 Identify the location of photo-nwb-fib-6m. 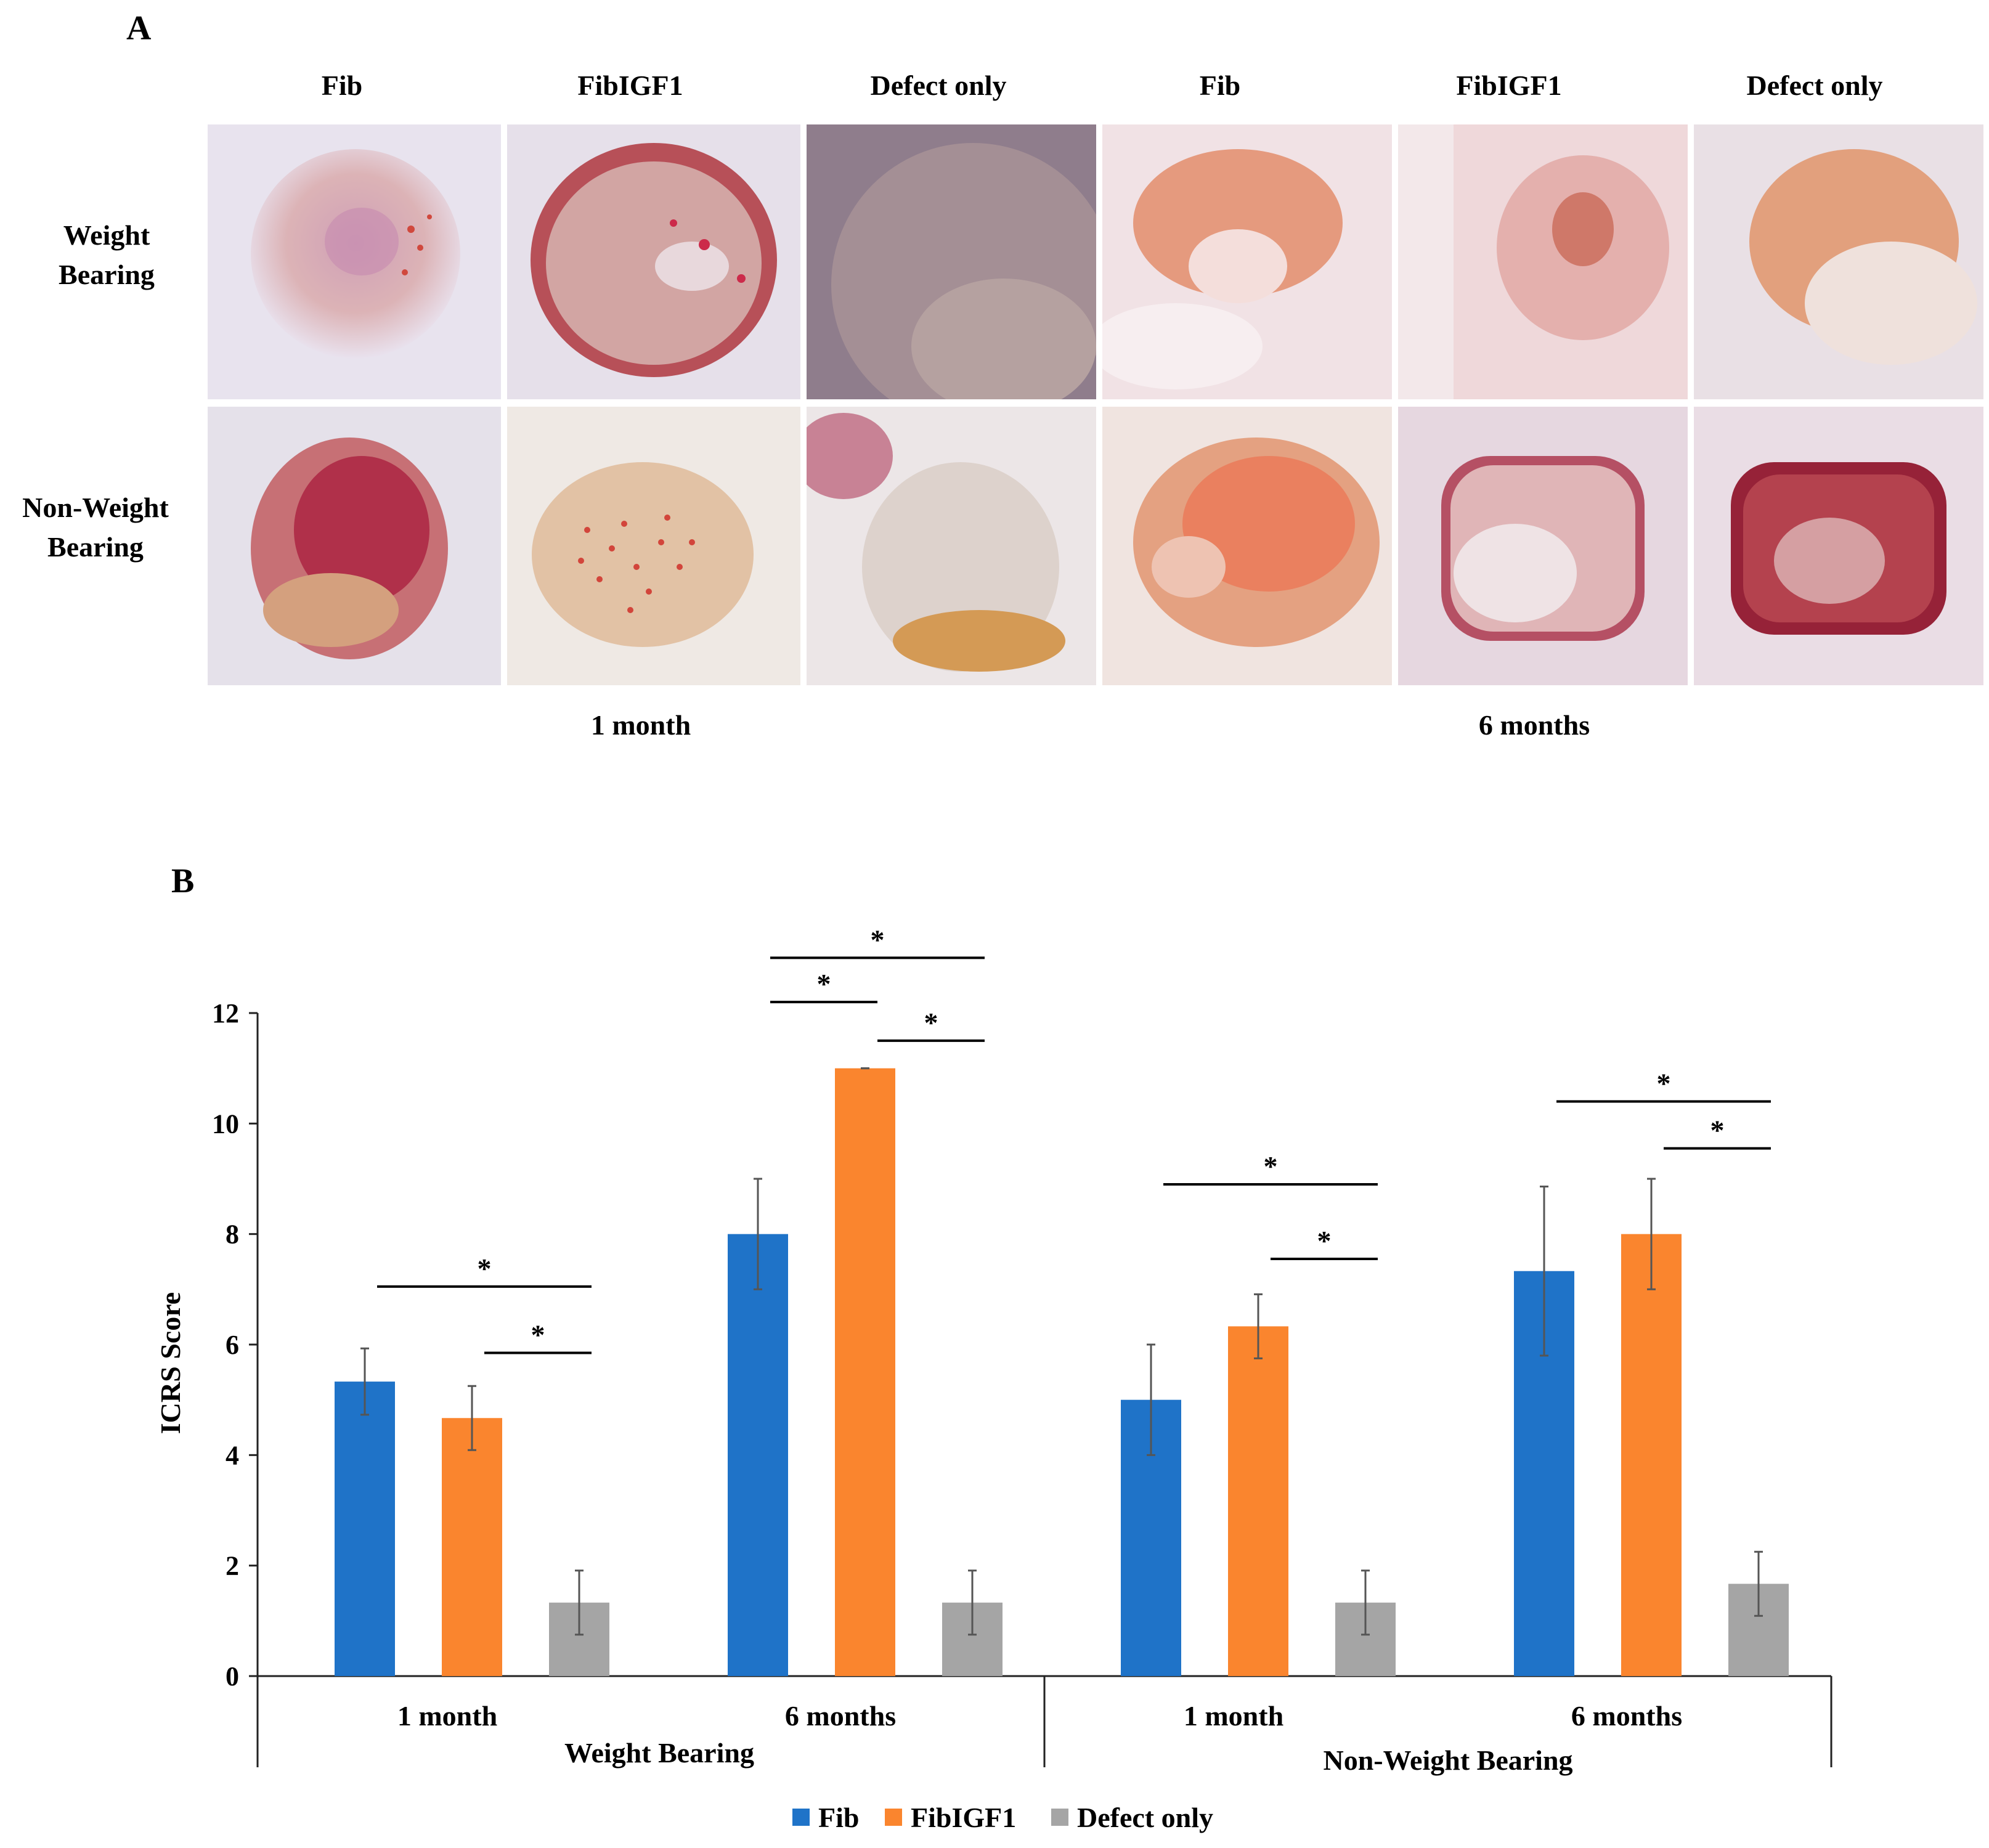
(1247, 546).